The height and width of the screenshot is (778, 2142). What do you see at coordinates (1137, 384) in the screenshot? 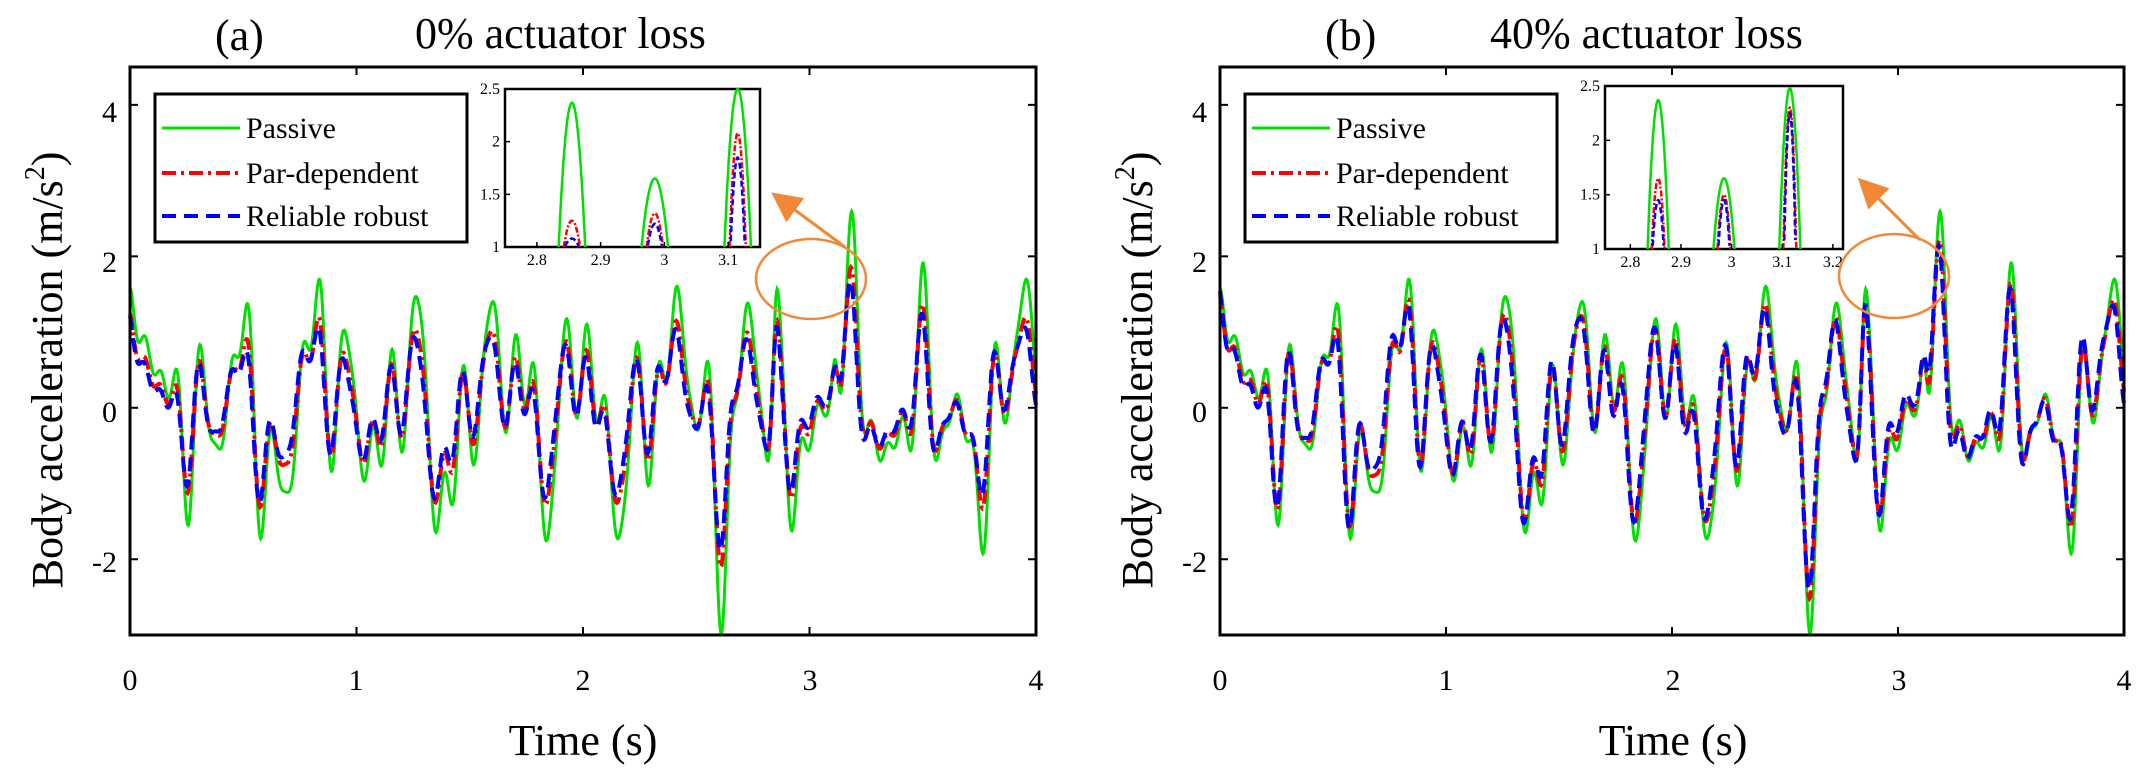
I see `panel-b-ylabel-main: Body acceleration (m/s` at bounding box center [1137, 384].